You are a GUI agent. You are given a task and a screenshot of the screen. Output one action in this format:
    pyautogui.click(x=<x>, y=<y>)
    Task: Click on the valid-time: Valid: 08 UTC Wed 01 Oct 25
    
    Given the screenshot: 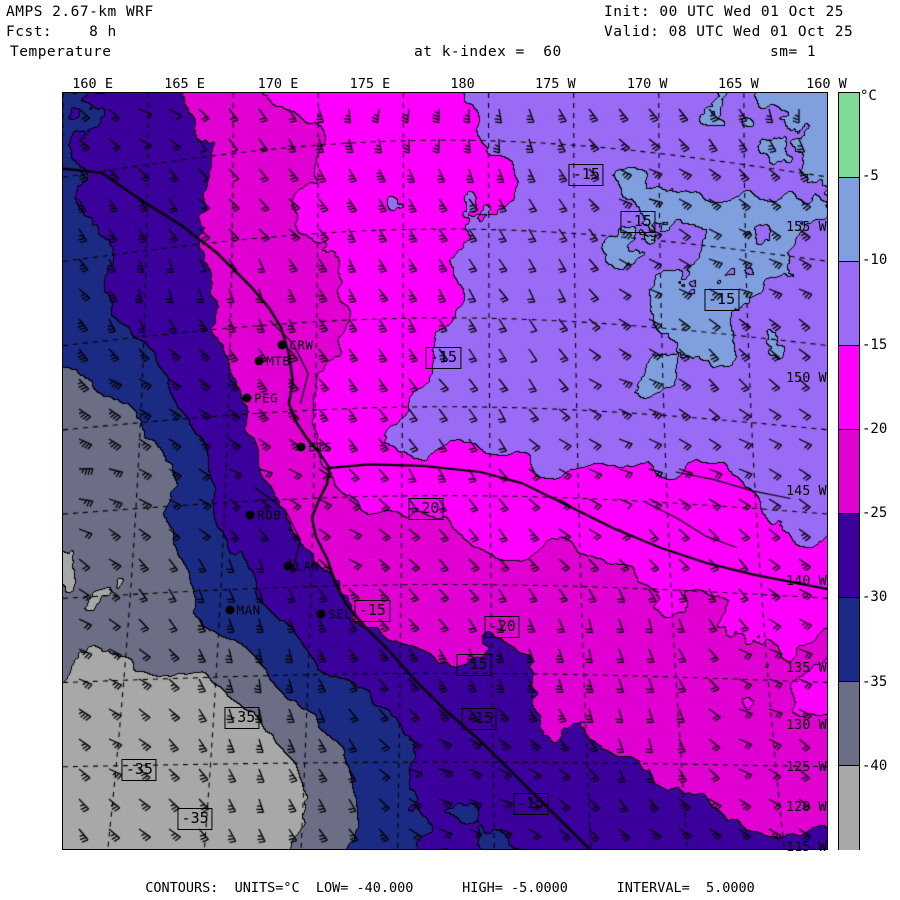 What is the action you would take?
    pyautogui.click(x=729, y=32)
    